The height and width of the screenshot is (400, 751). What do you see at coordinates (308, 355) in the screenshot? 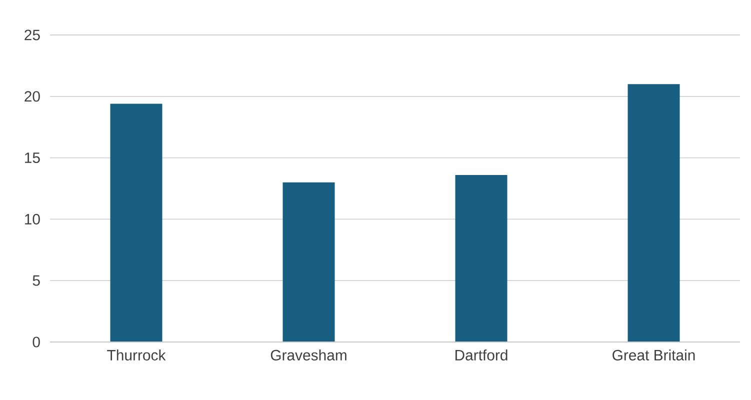
I see `x-tick-label: Gravesham` at bounding box center [308, 355].